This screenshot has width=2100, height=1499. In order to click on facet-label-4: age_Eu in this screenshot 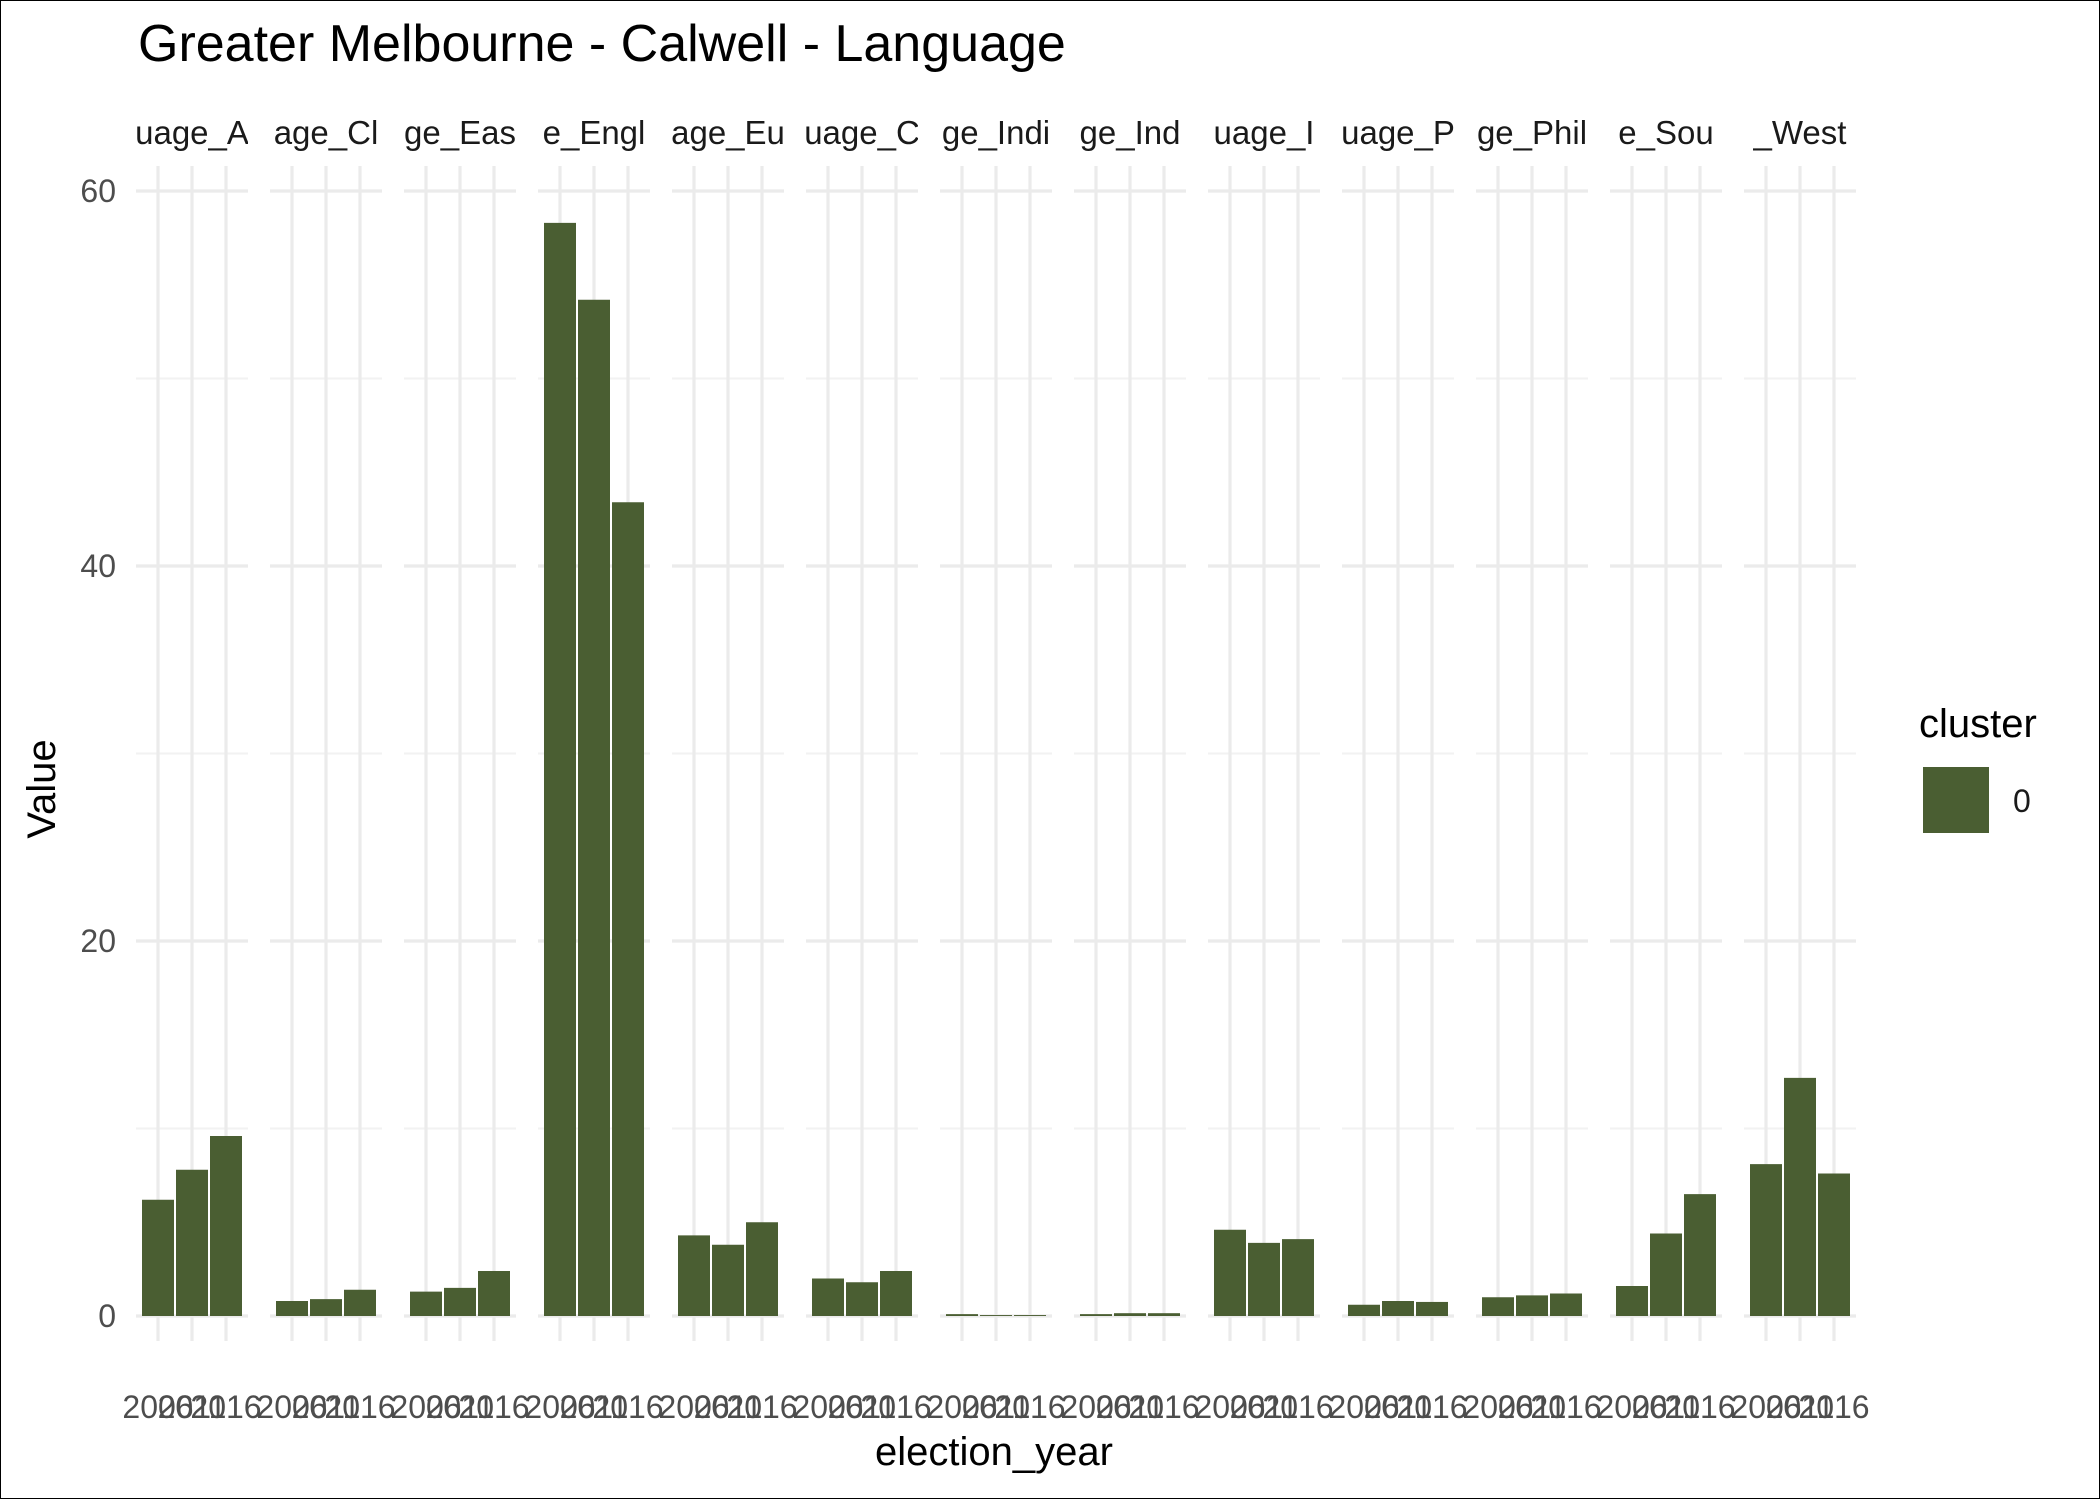, I will do `click(728, 132)`.